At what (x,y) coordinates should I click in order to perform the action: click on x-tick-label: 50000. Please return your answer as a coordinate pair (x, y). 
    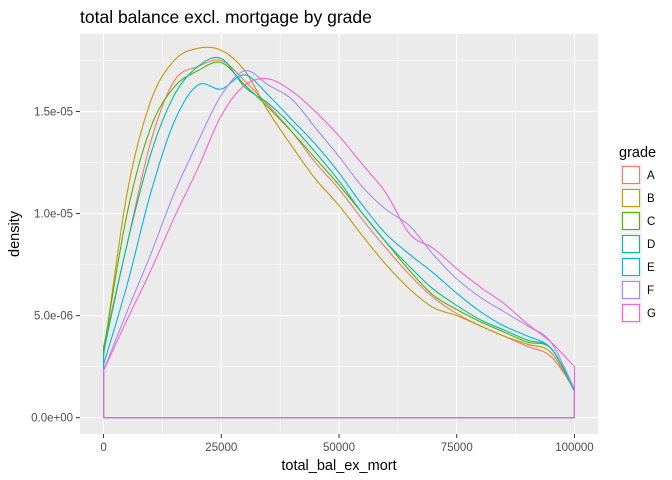
    Looking at the image, I should click on (339, 448).